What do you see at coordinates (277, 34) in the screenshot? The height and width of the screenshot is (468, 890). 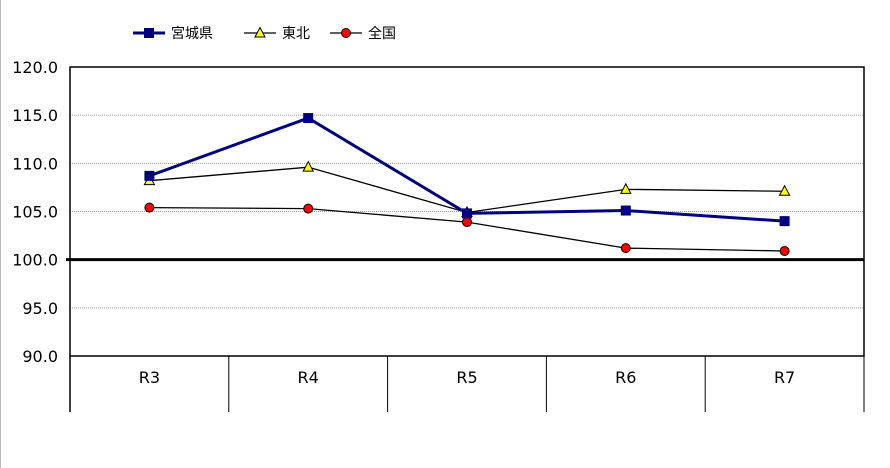 I see `legend-entry: 東北` at bounding box center [277, 34].